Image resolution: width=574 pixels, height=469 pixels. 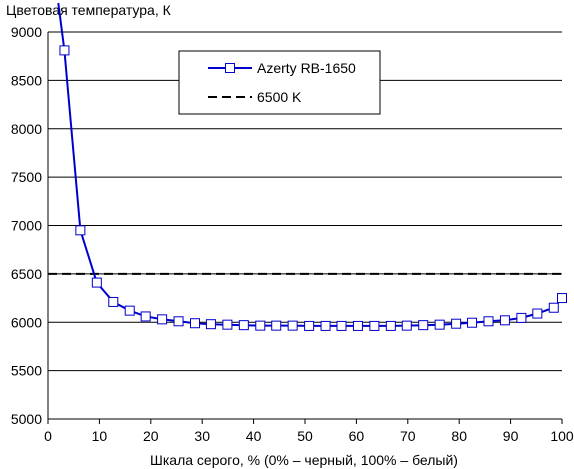 What do you see at coordinates (357, 436) in the screenshot?
I see `x-tick-label-6: 60` at bounding box center [357, 436].